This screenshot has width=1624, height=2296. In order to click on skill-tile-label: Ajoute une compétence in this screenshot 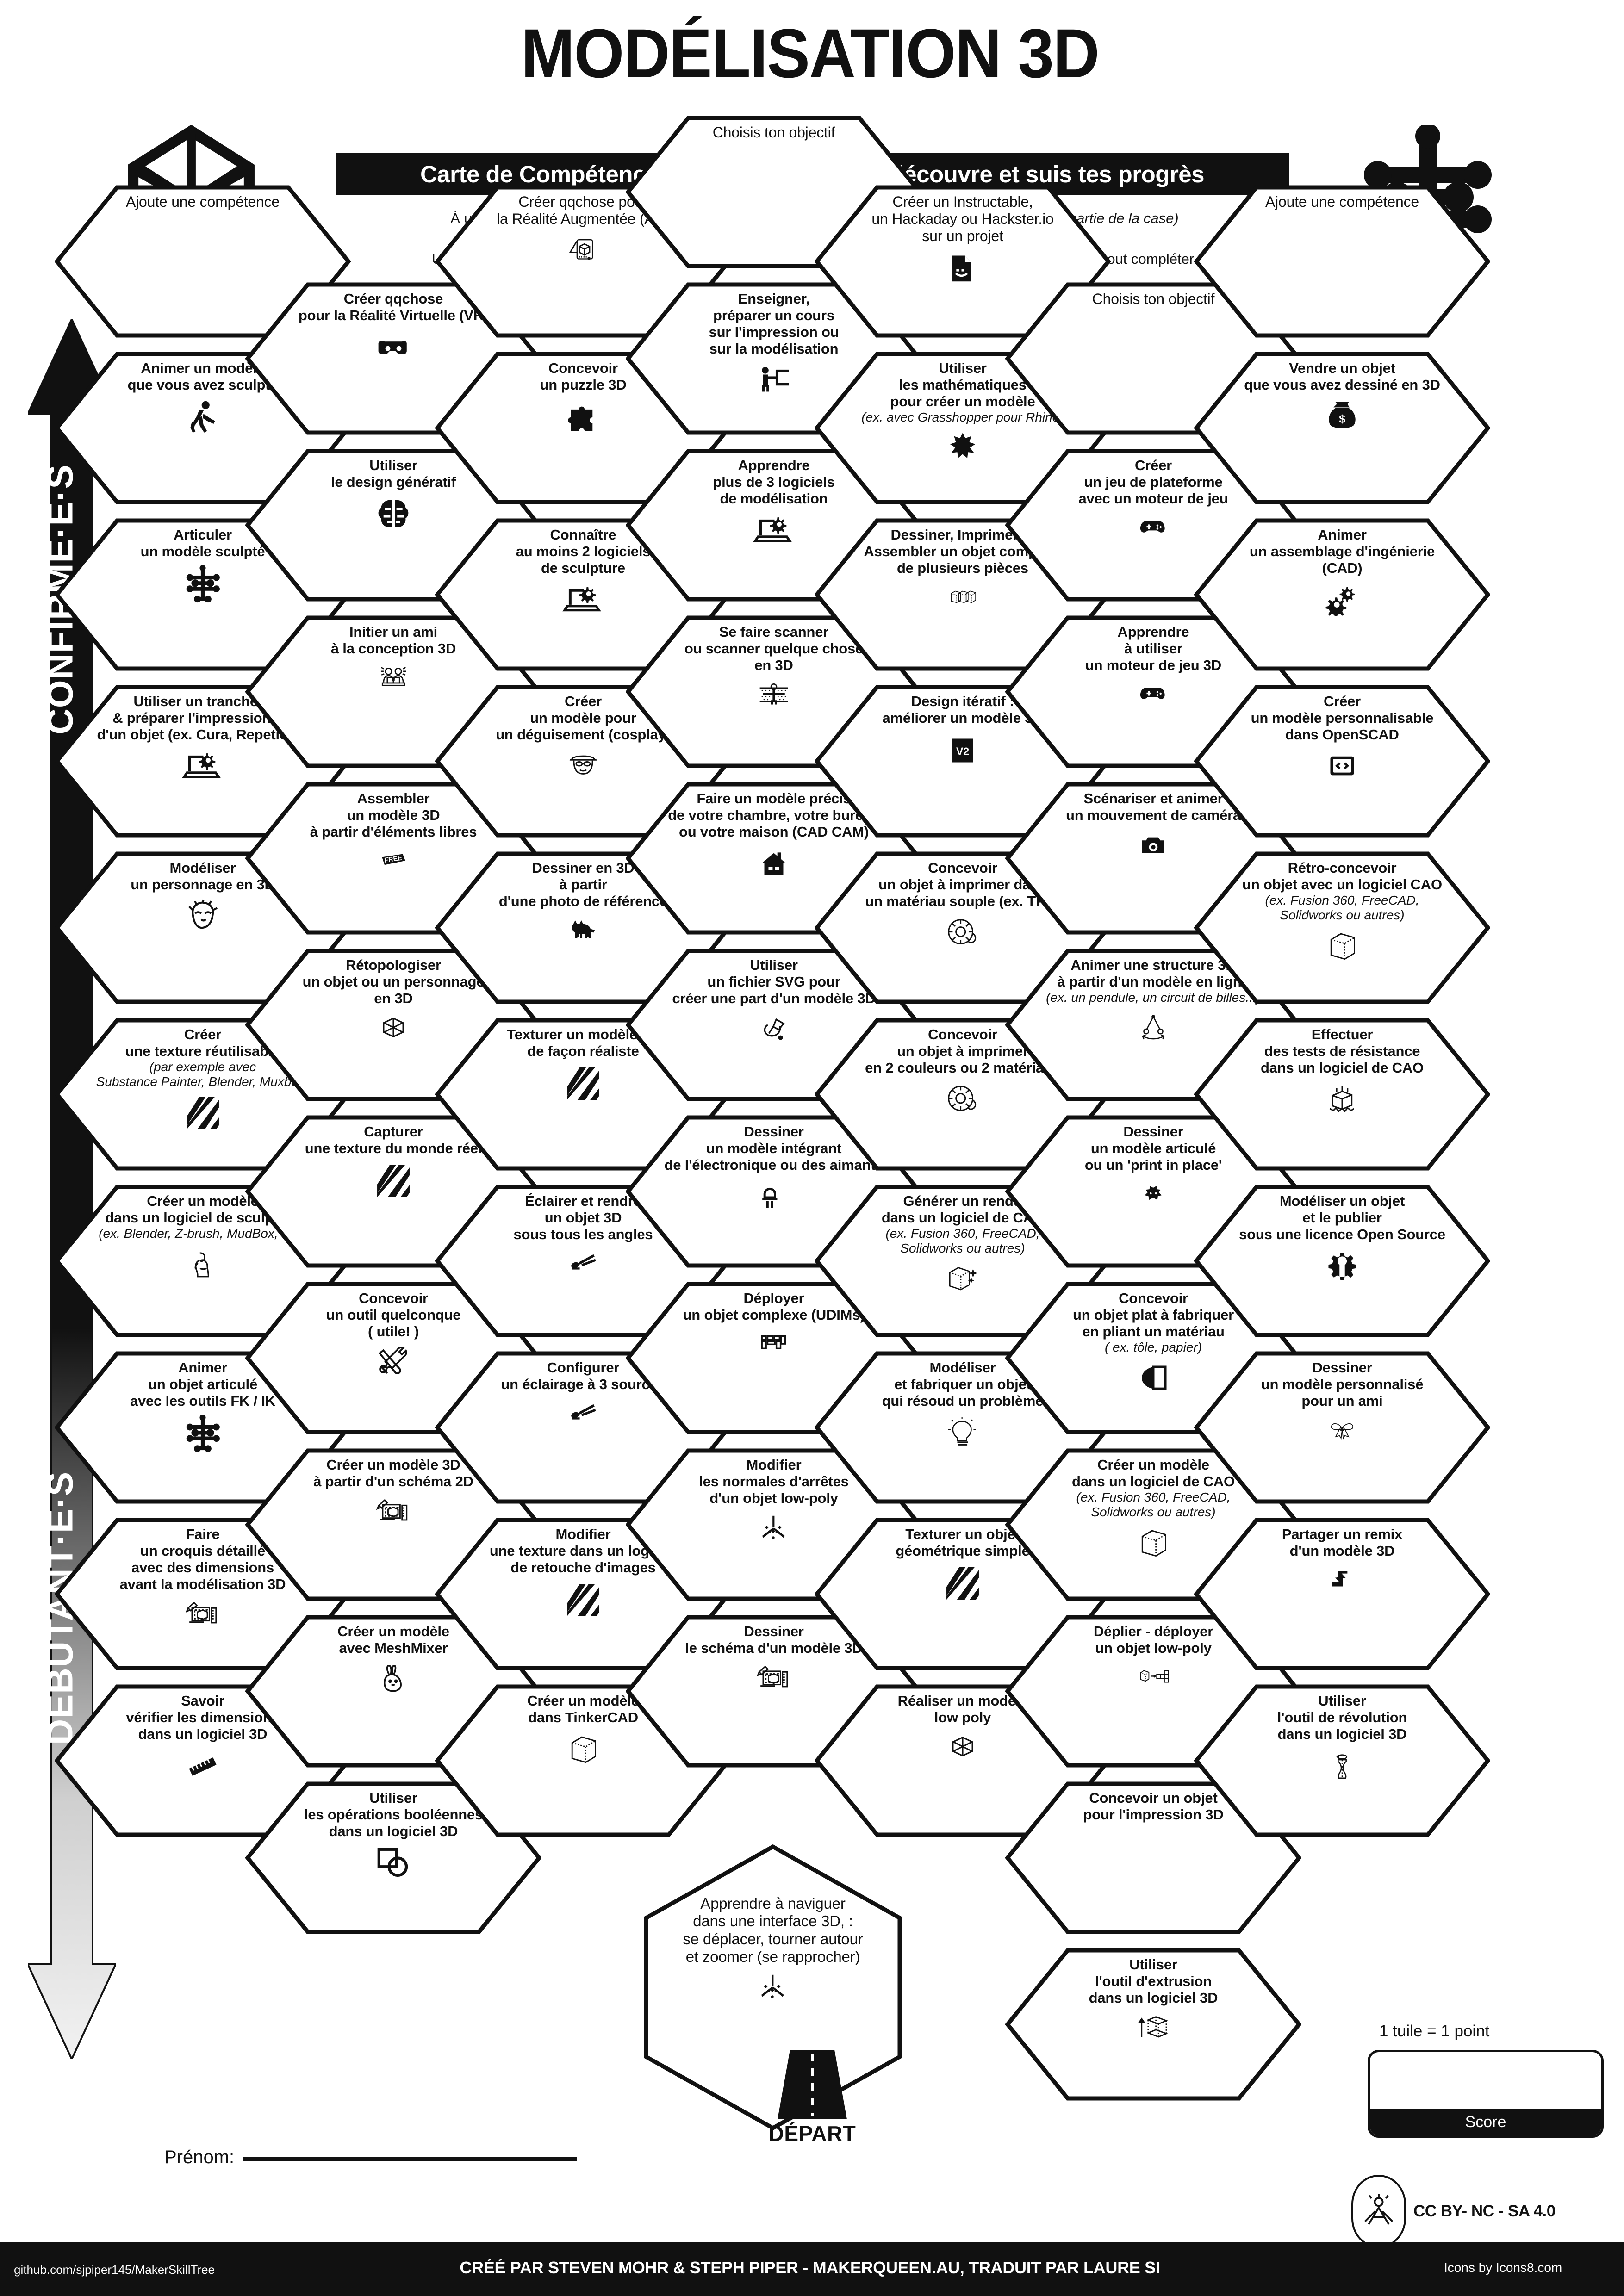, I will do `click(203, 202)`.